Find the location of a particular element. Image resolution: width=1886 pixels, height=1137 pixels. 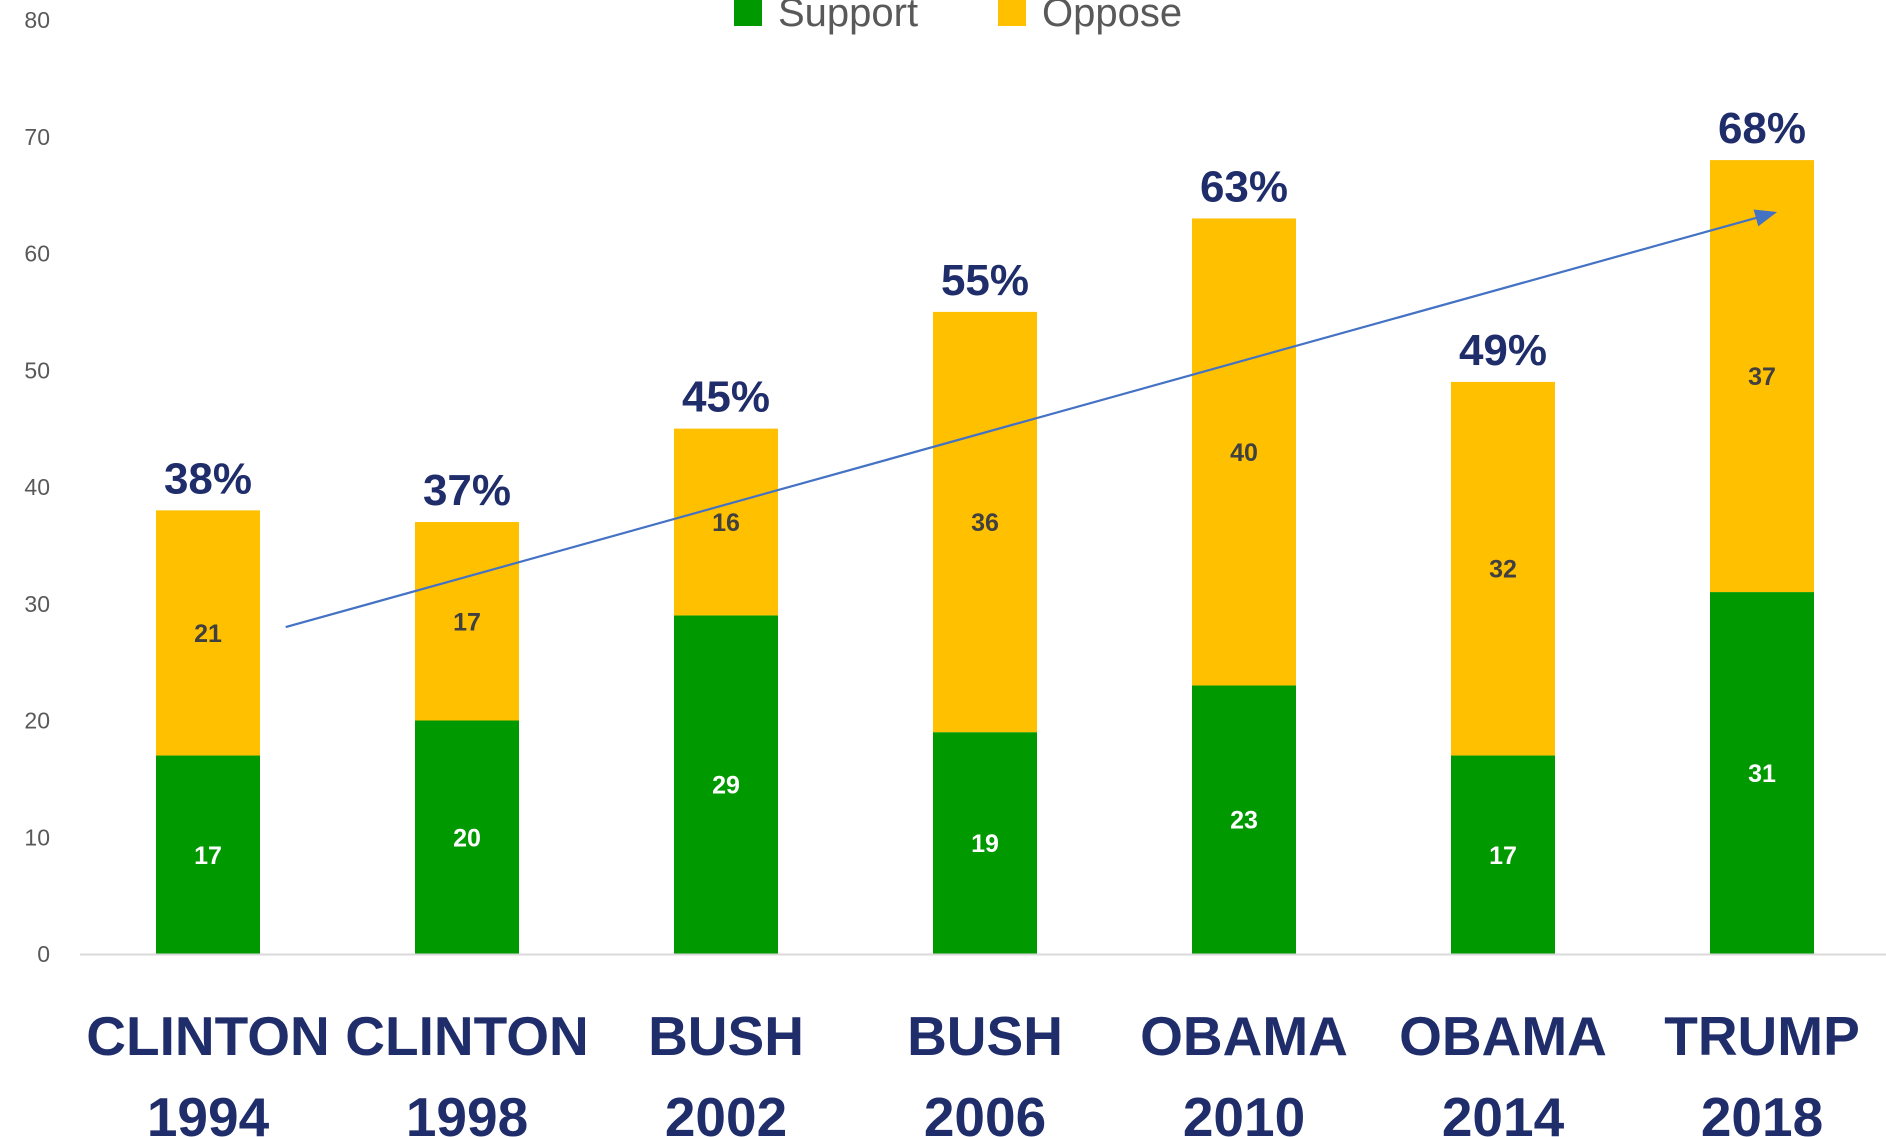

y-tick-label: 40 is located at coordinates (37, 487).